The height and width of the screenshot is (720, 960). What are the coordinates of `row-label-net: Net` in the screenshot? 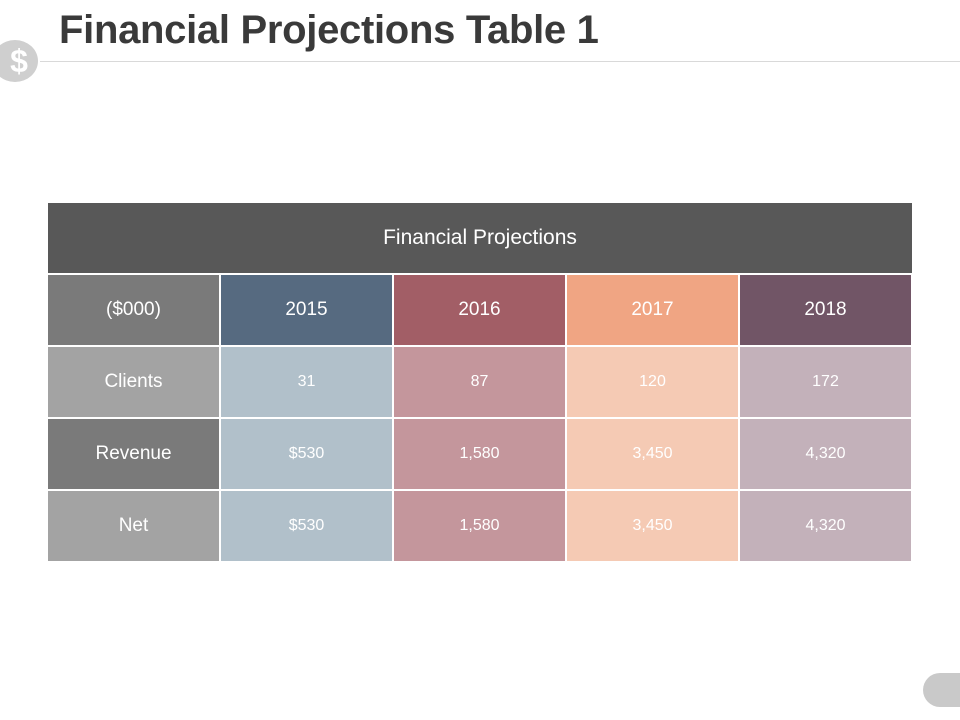 It's located at (133, 526).